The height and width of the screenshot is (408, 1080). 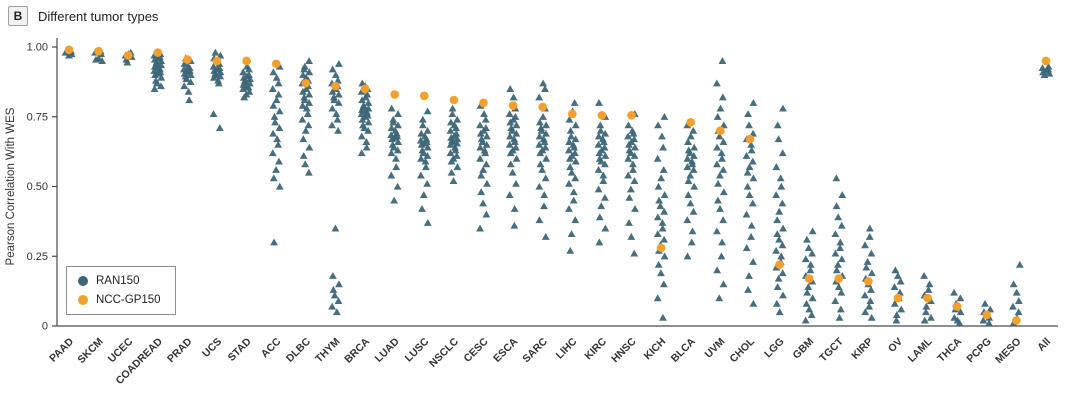 What do you see at coordinates (655, 349) in the screenshot?
I see `x-tick-label: KICH` at bounding box center [655, 349].